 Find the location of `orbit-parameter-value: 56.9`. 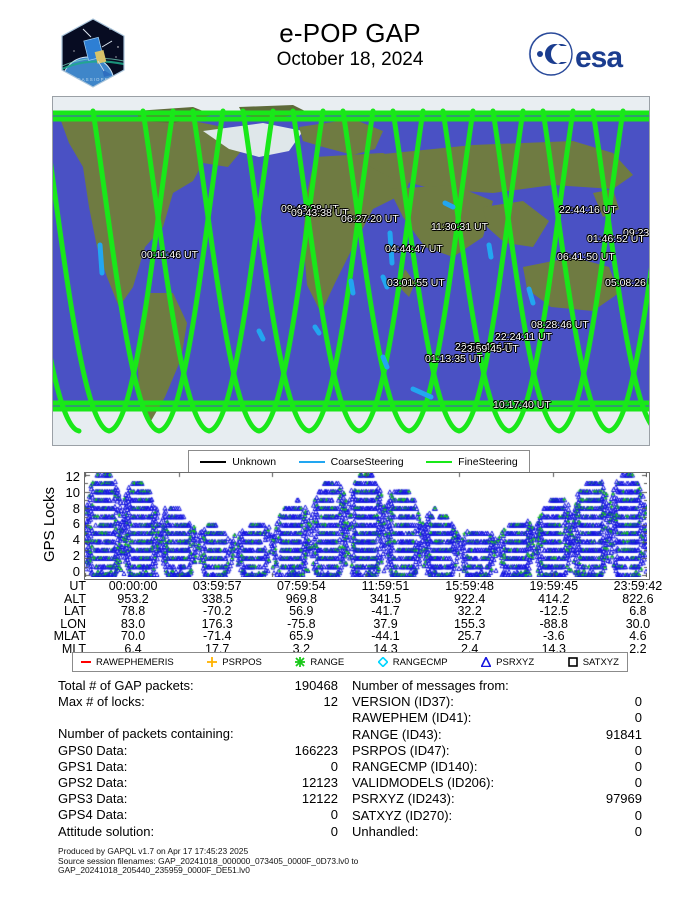

orbit-parameter-value: 56.9 is located at coordinates (301, 611).